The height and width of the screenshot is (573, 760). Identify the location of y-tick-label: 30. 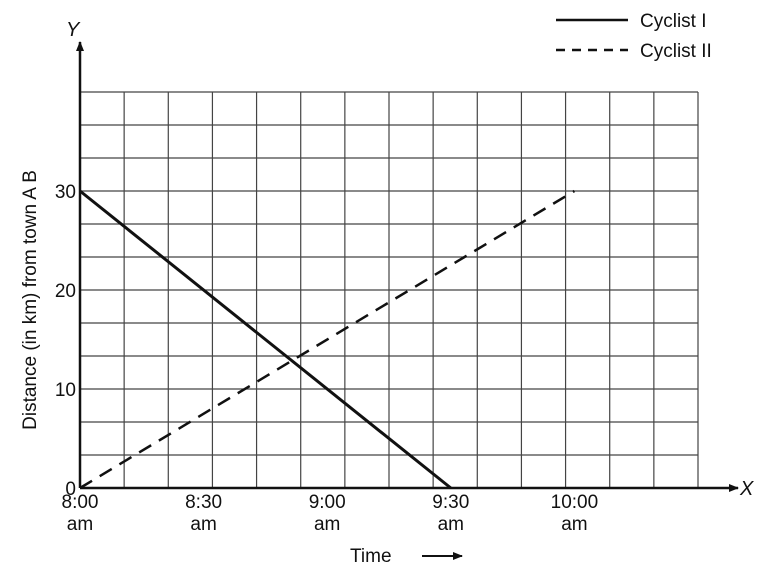
(65, 192).